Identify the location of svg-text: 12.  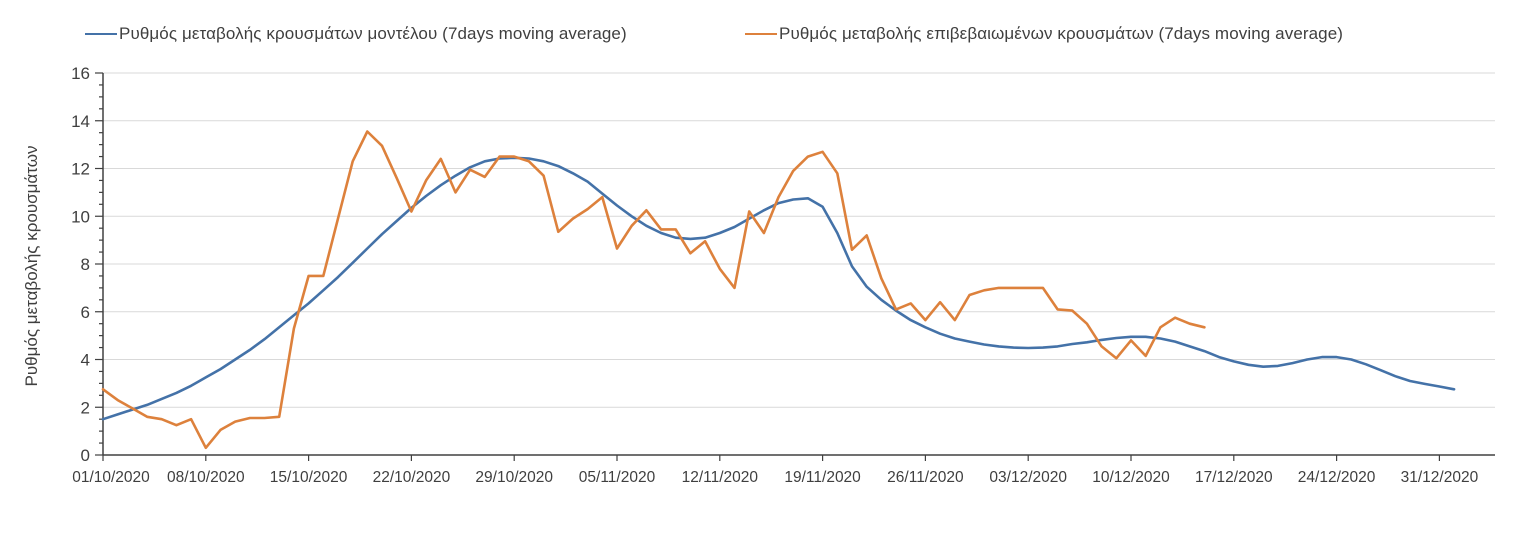
(80, 169).